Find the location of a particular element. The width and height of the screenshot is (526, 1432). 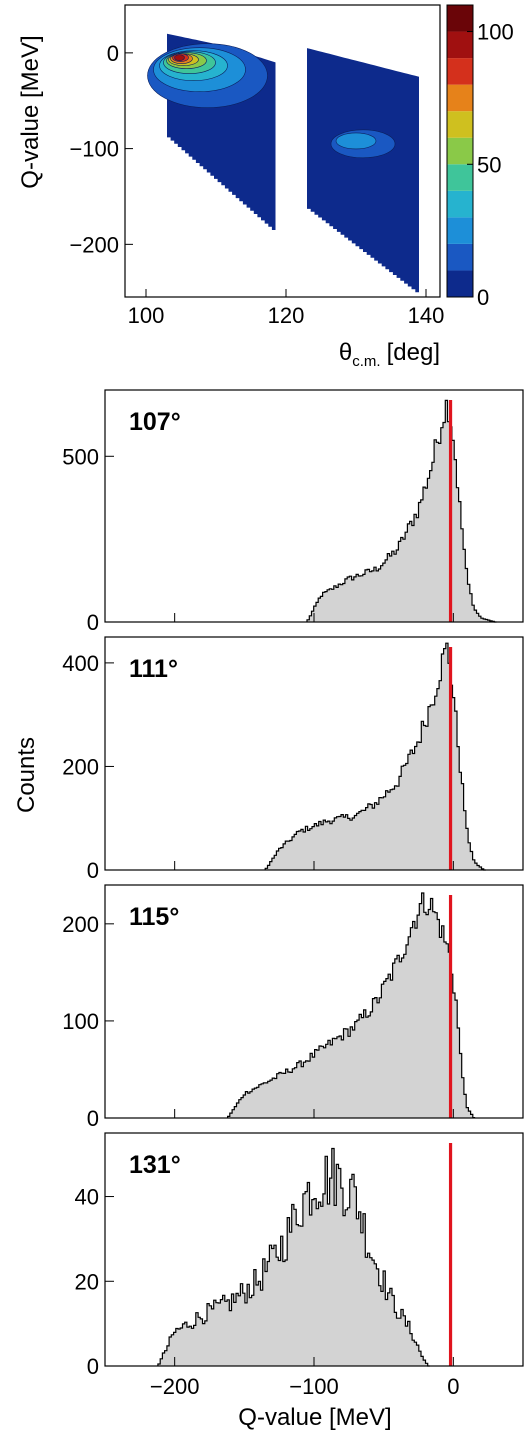

histogram-y-tick-label-3-1: 20 is located at coordinates (87, 1281).